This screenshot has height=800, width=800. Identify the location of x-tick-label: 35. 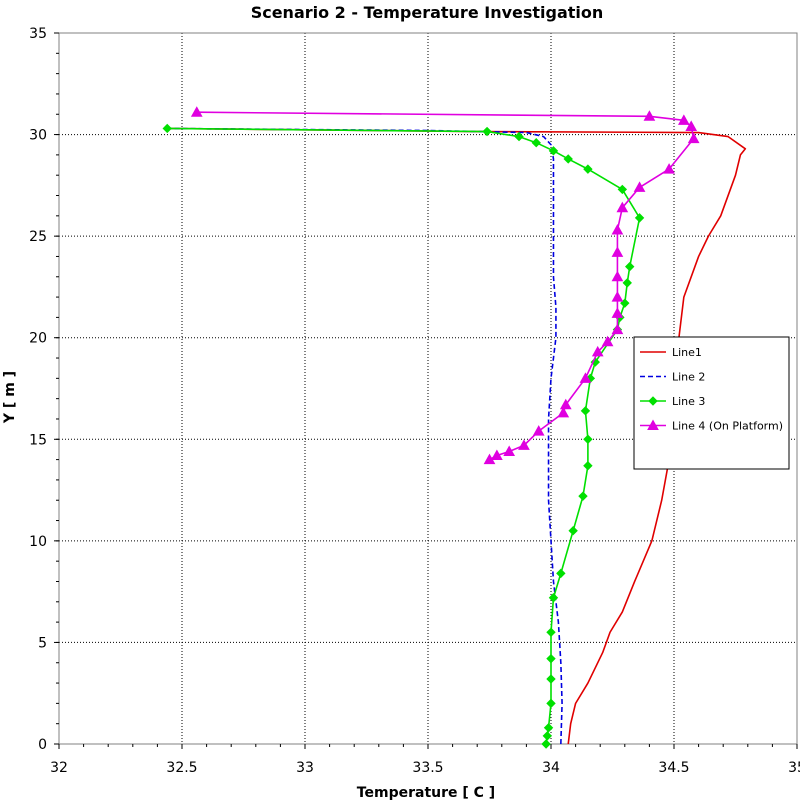
(794, 768).